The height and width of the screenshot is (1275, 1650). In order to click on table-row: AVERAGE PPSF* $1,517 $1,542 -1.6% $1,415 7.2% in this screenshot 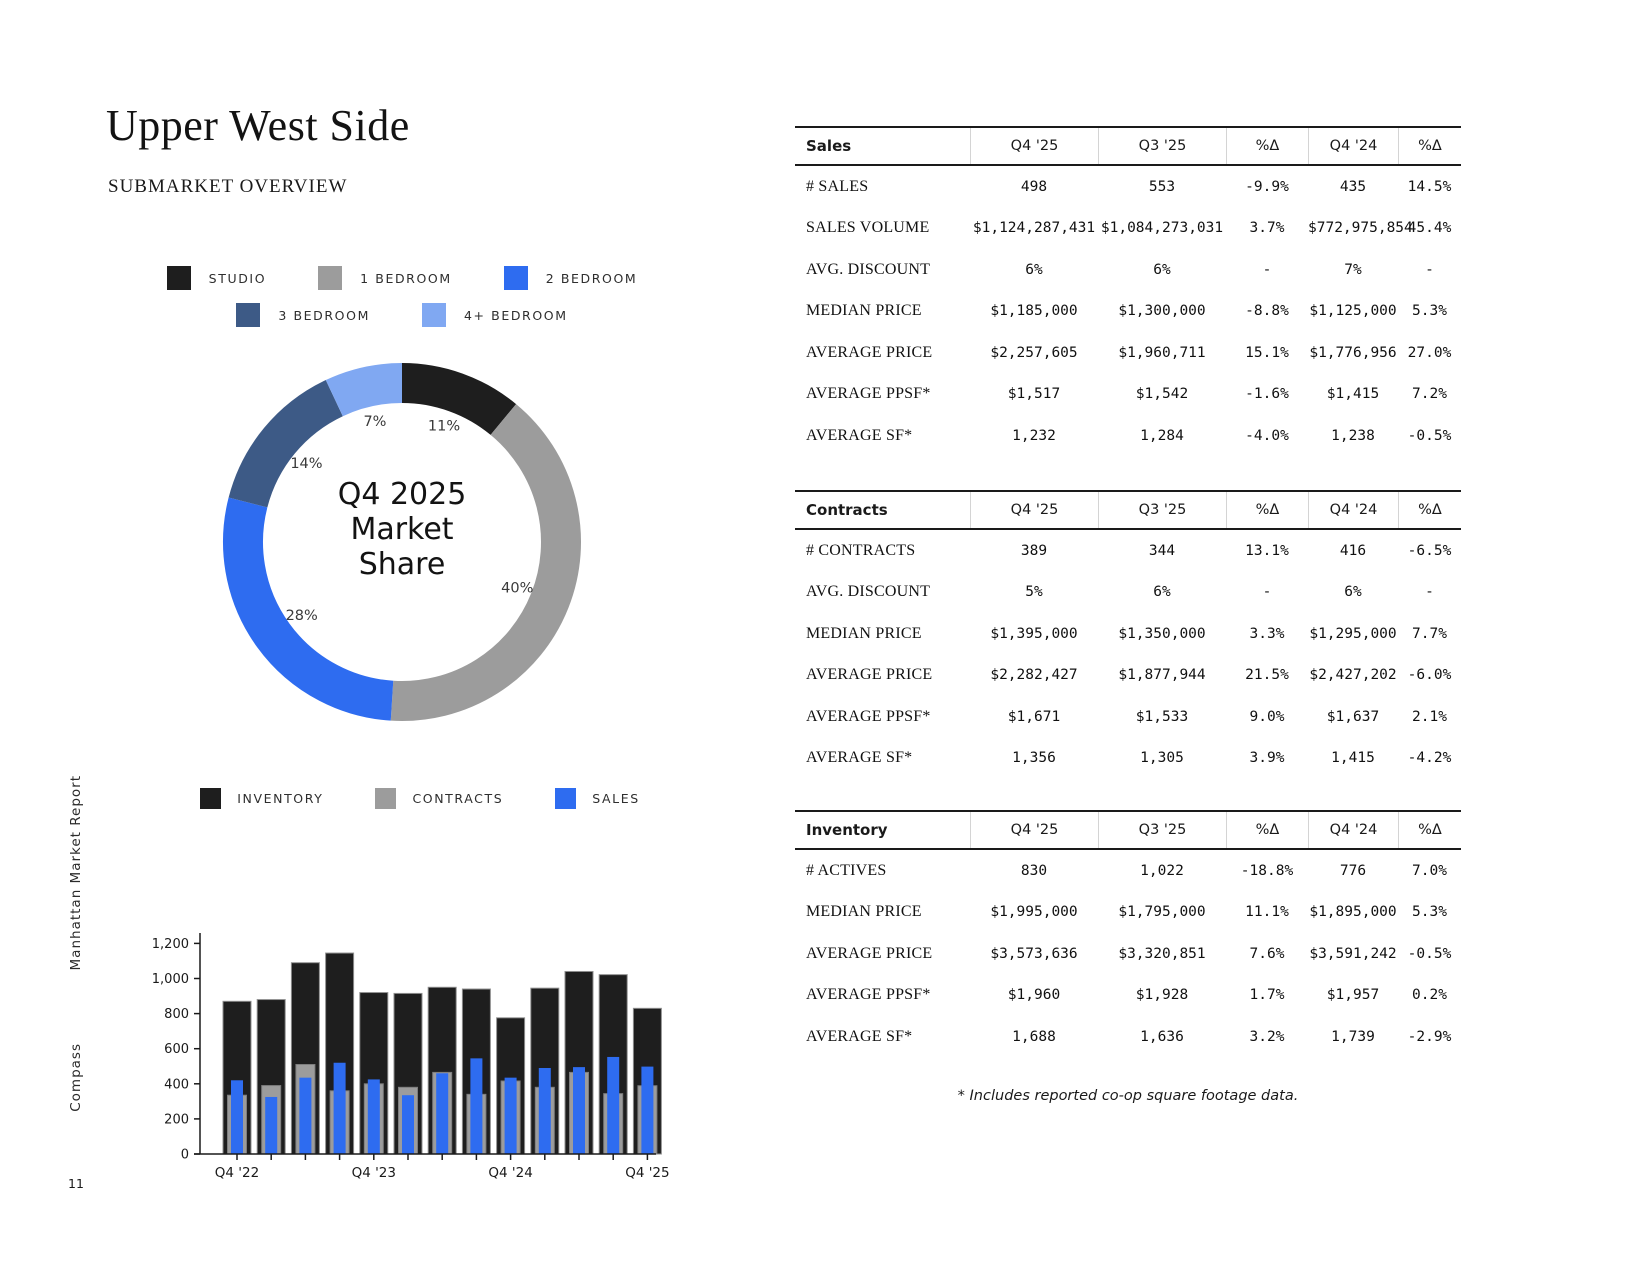, I will do `click(1128, 395)`.